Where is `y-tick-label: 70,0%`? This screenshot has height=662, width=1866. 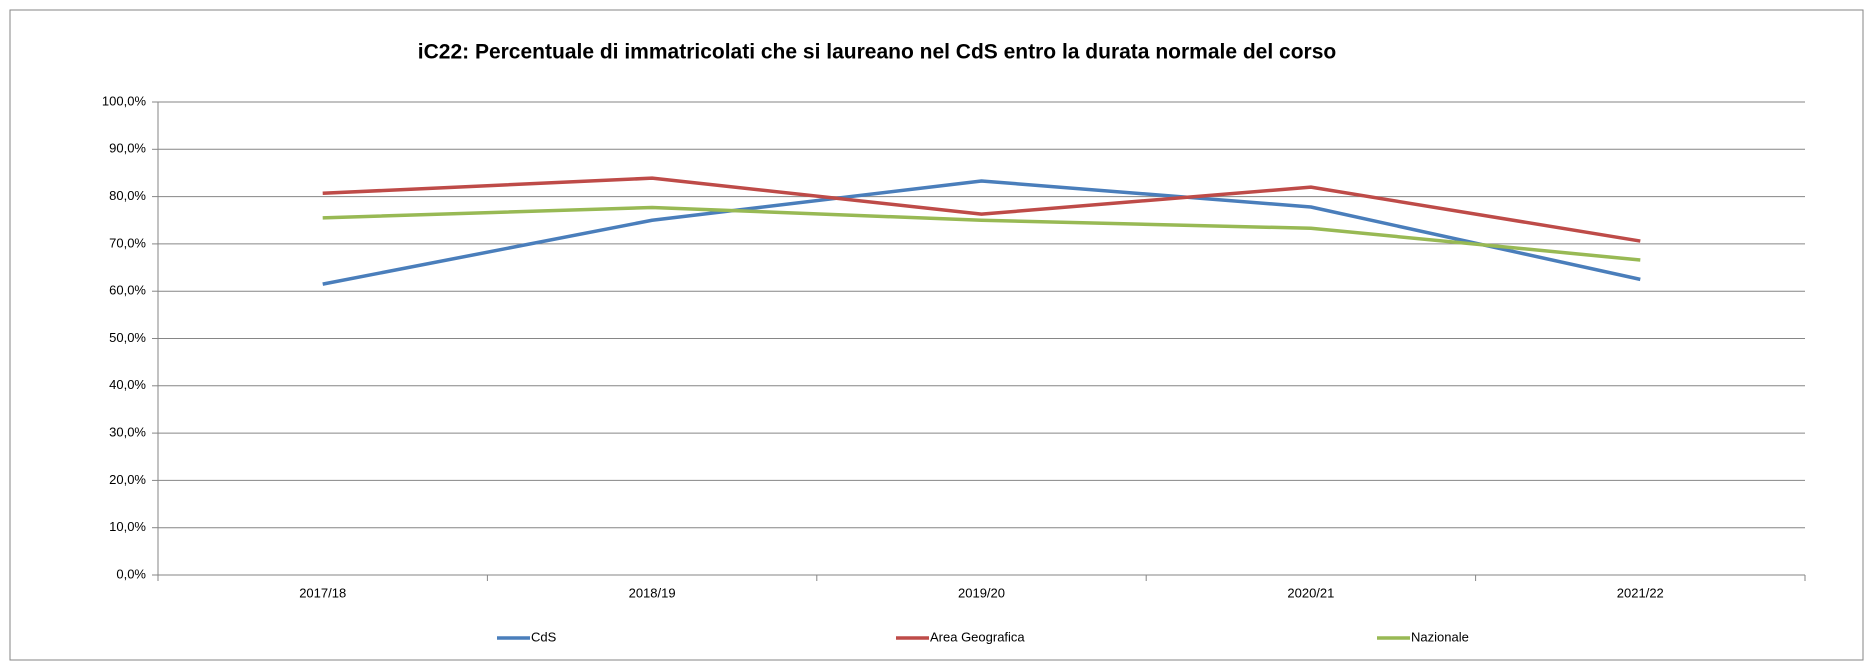 y-tick-label: 70,0% is located at coordinates (127, 242).